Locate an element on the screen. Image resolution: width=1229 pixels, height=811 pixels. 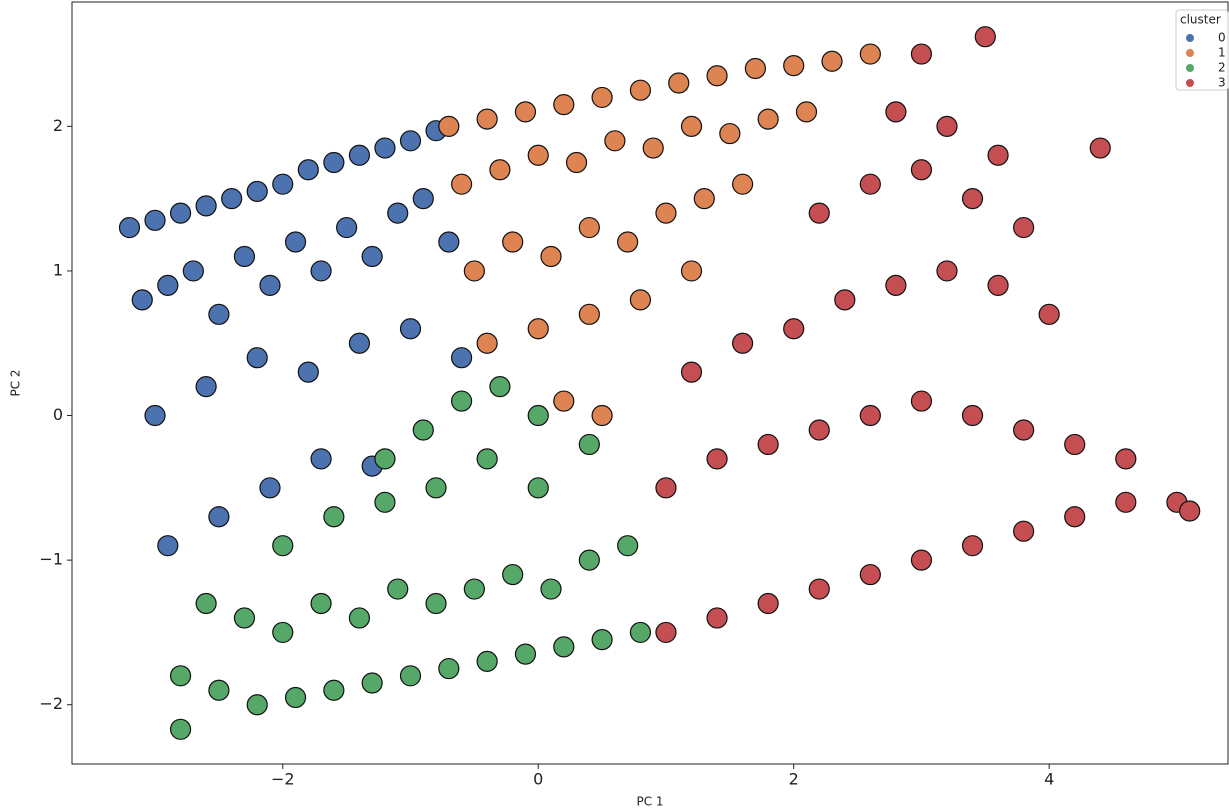
legend-label: 0 is located at coordinates (1222, 38).